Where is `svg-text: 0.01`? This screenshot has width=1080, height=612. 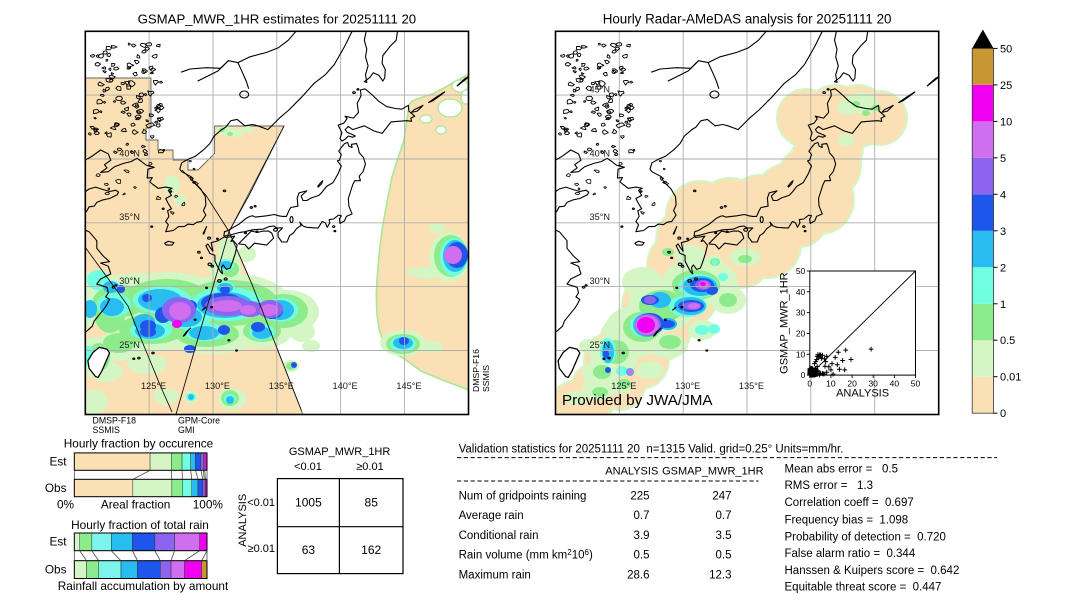
svg-text: 0.01 is located at coordinates (1010, 378).